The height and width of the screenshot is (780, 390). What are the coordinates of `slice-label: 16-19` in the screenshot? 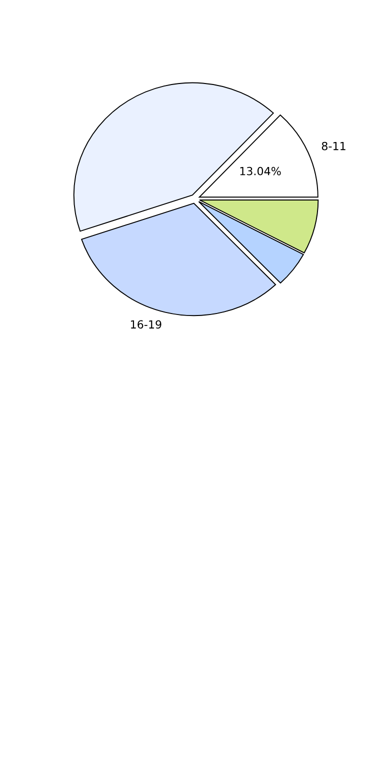 It's located at (146, 324).